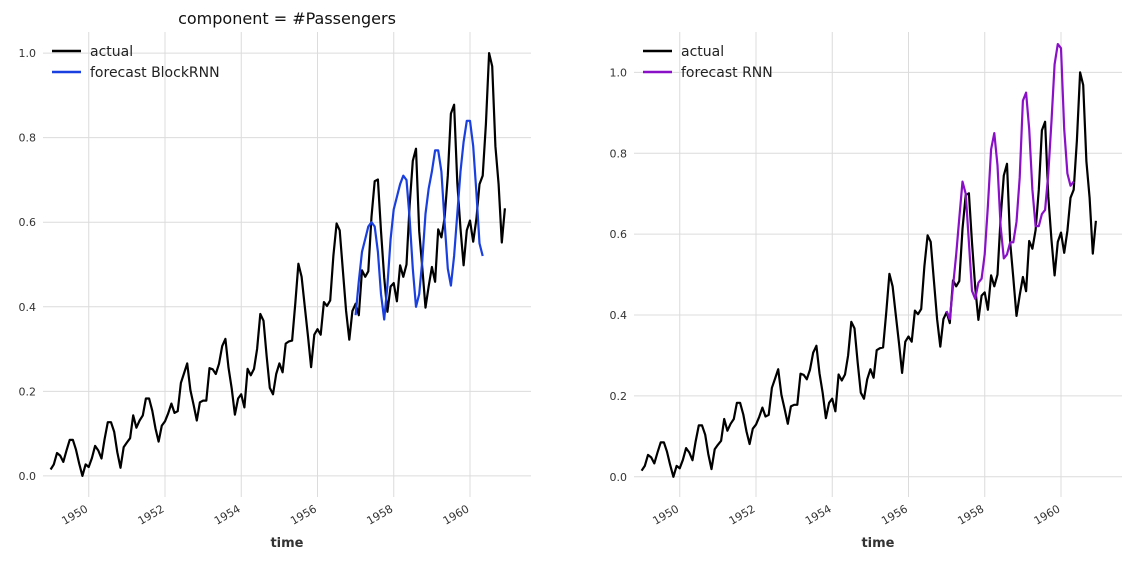 This screenshot has width=1133, height=563. Describe the element at coordinates (727, 73) in the screenshot. I see `legend-label: forecast RNN` at that location.